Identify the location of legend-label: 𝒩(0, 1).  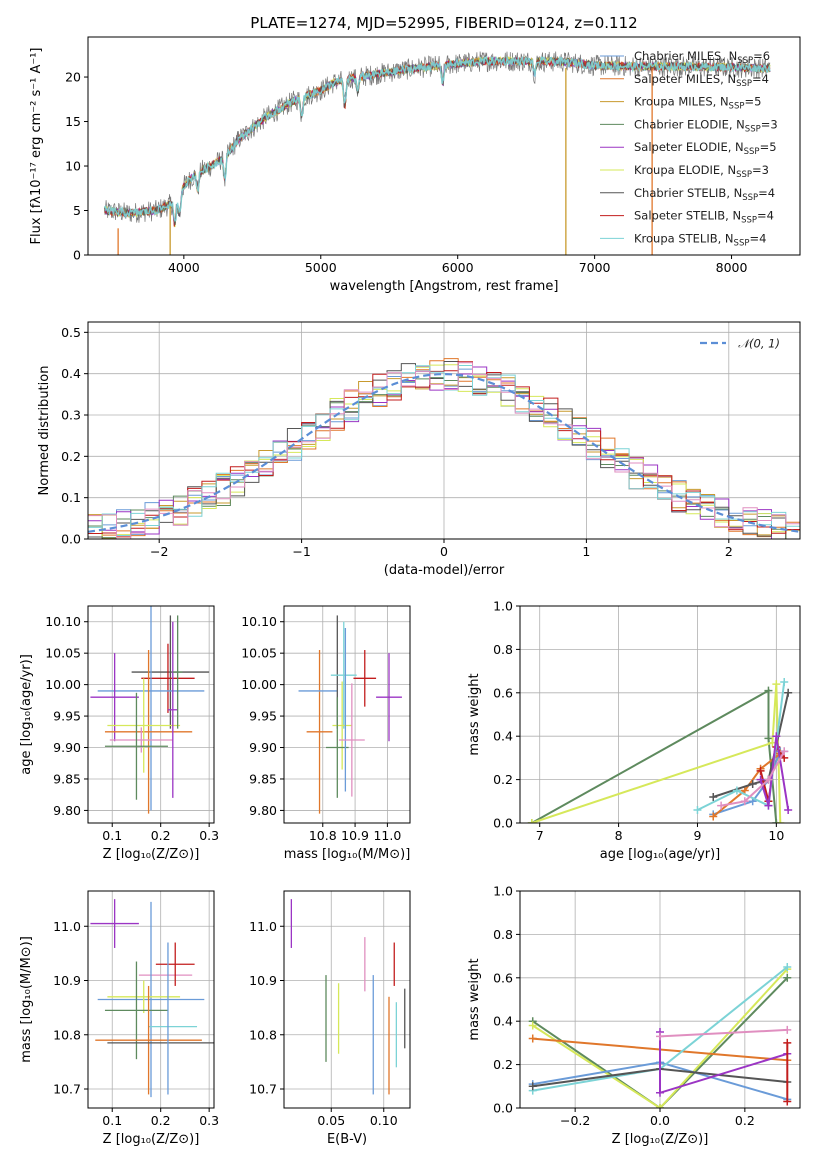
(759, 344).